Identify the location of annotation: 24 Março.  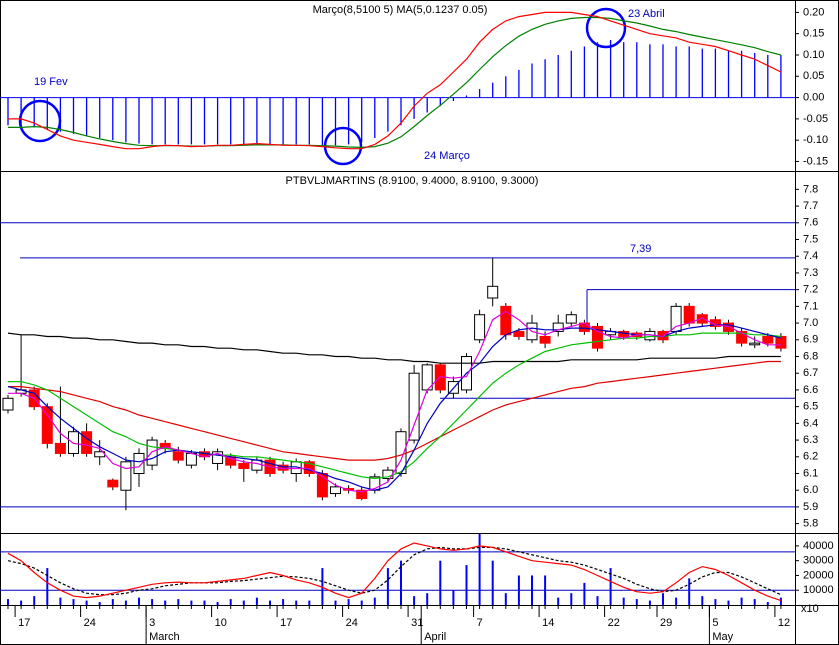
(447, 156).